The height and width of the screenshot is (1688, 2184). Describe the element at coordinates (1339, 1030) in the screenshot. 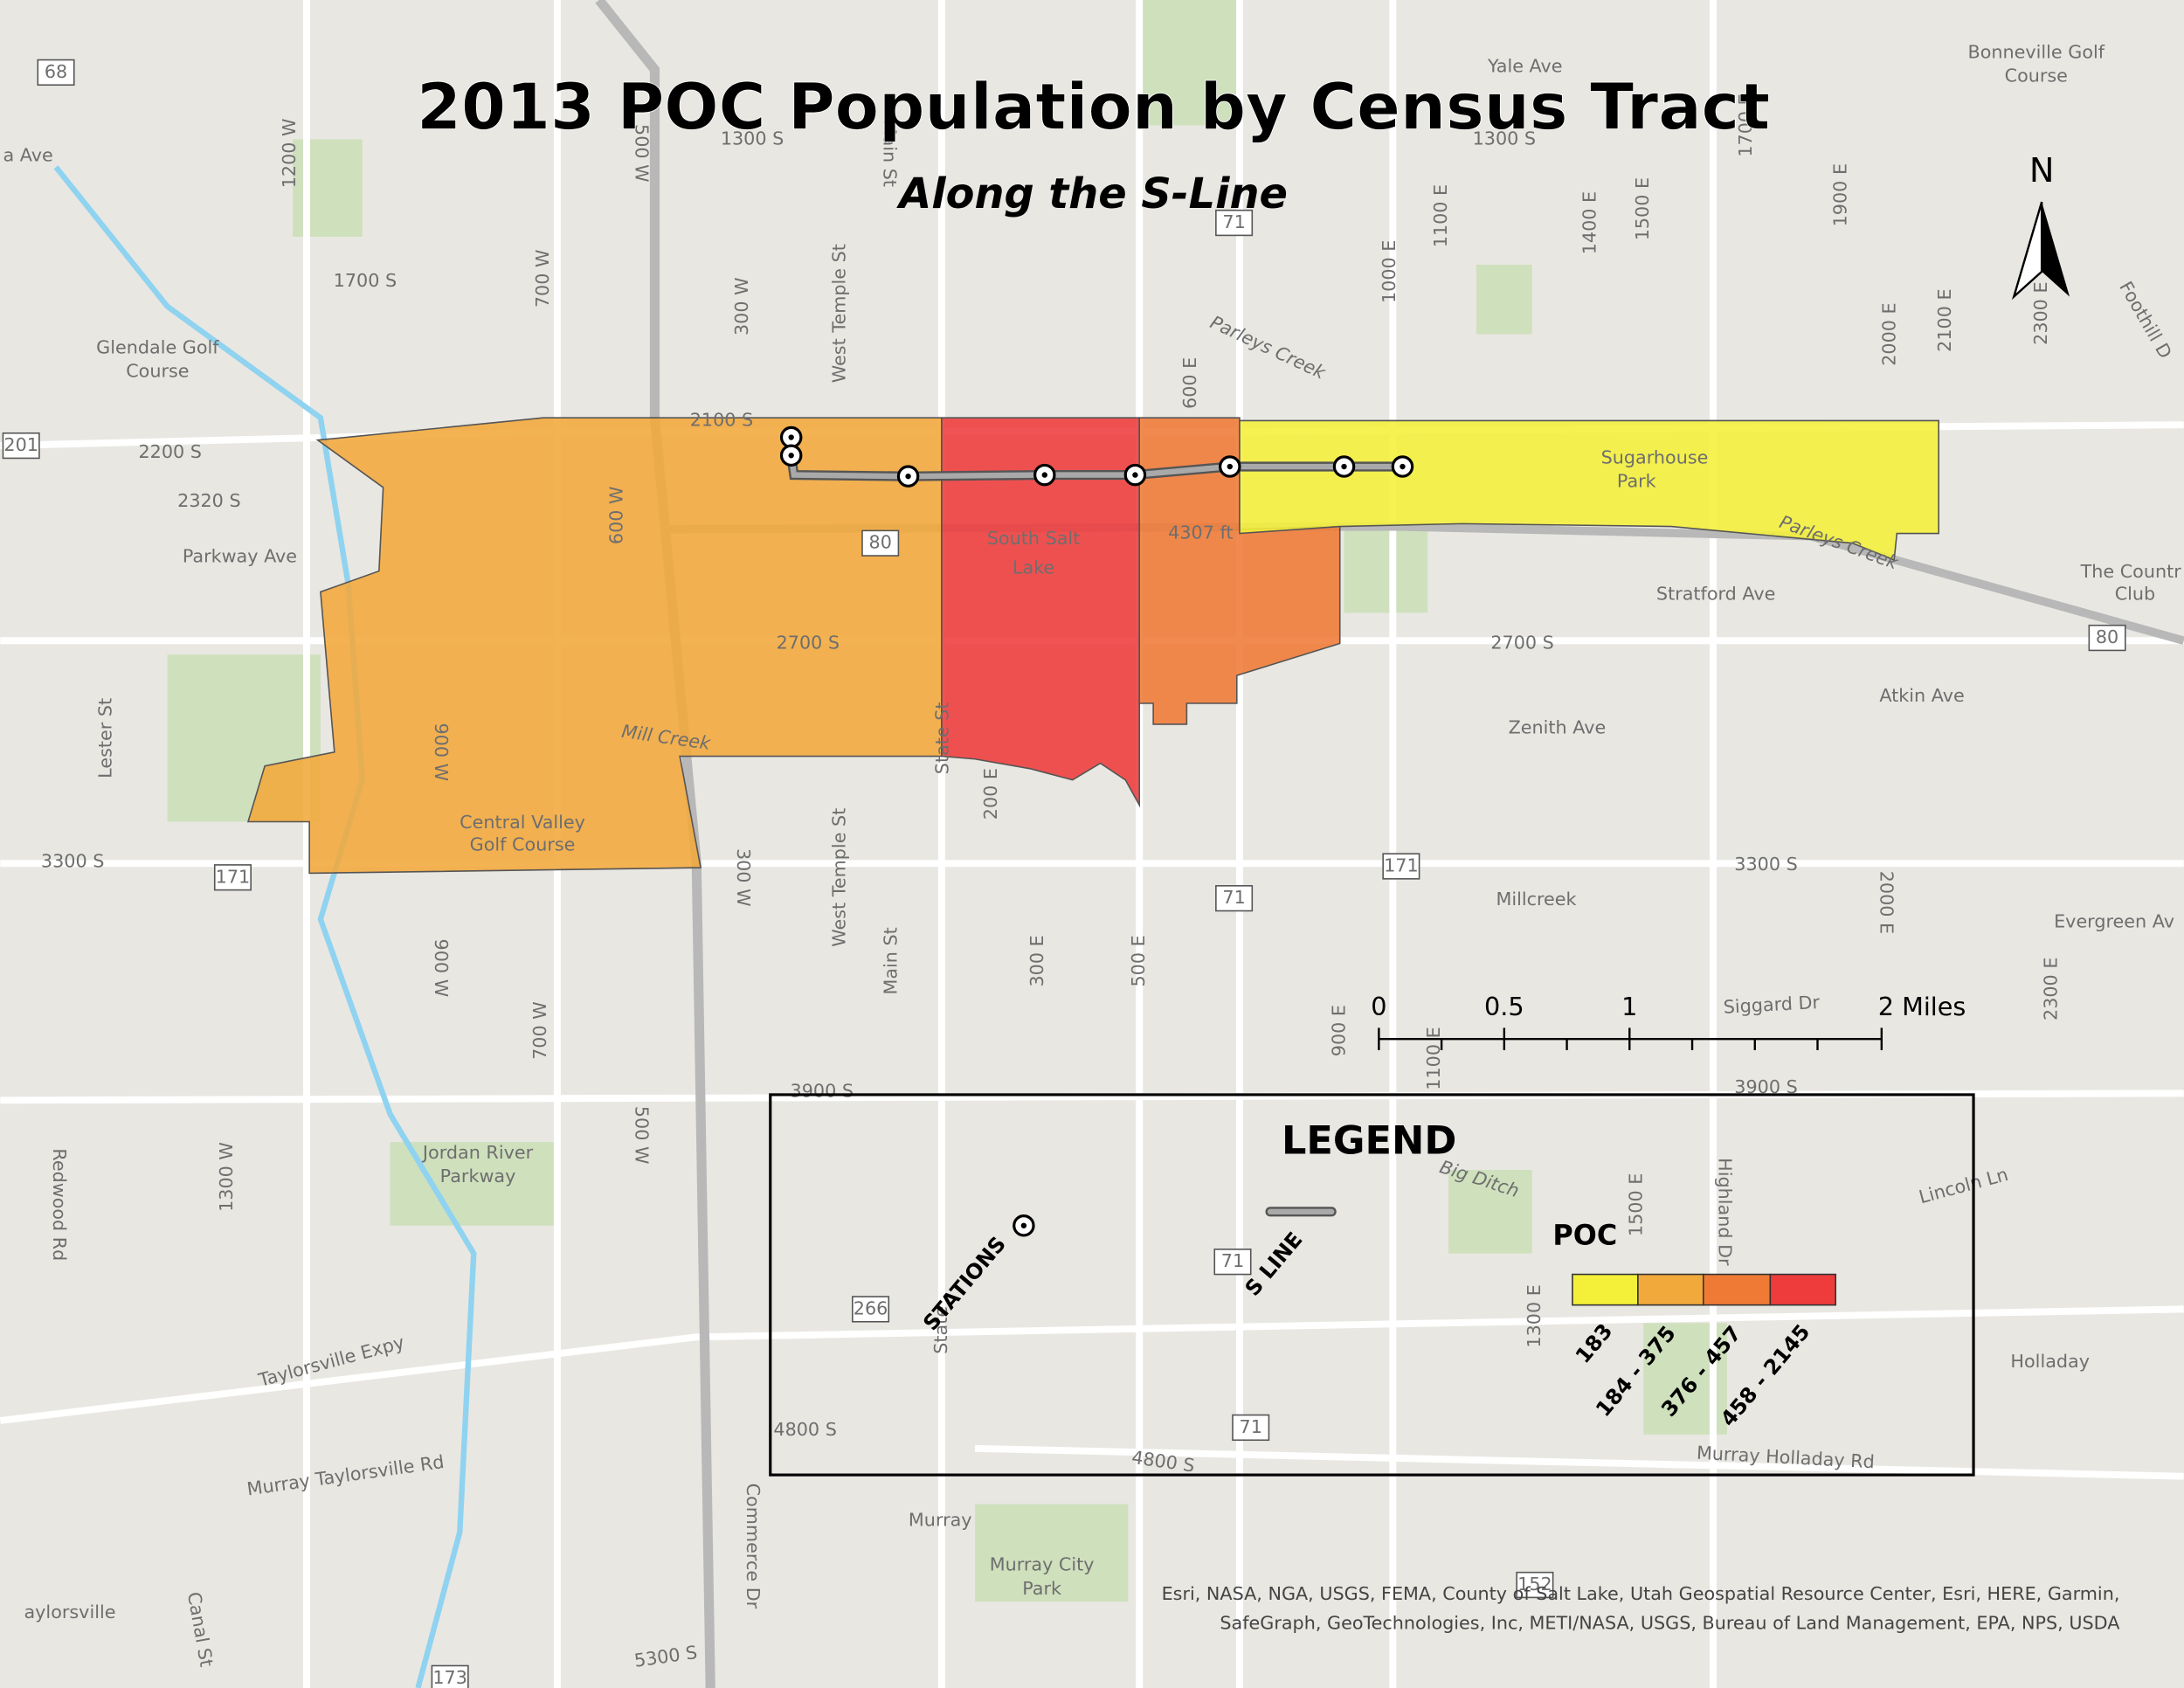

I see `map-label: 900 E` at that location.